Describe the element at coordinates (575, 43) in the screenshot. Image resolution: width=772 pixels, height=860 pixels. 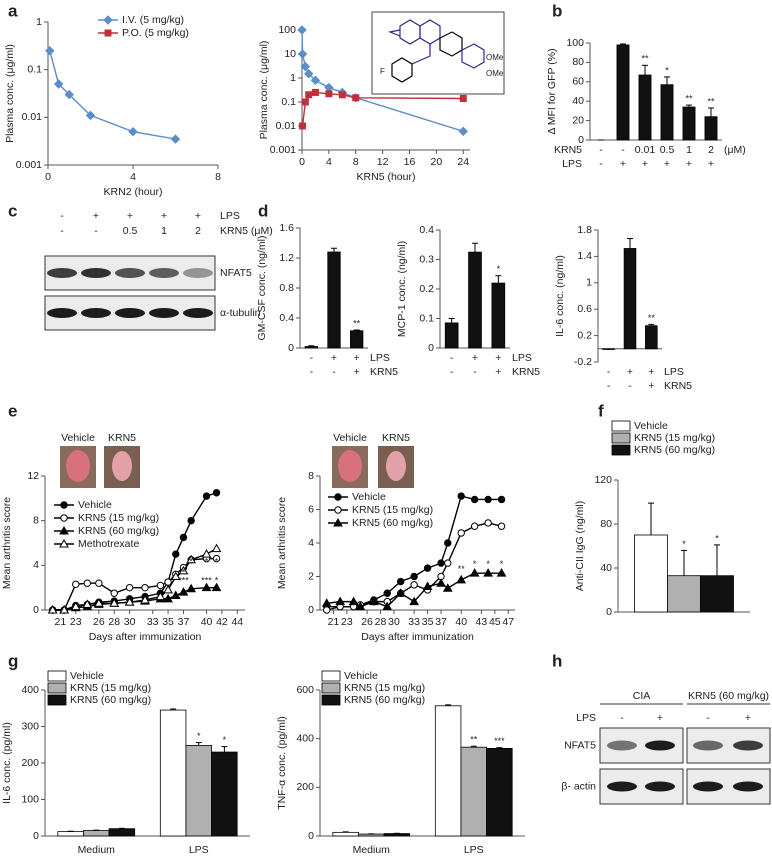
I see `y-tick-label: 100` at that location.